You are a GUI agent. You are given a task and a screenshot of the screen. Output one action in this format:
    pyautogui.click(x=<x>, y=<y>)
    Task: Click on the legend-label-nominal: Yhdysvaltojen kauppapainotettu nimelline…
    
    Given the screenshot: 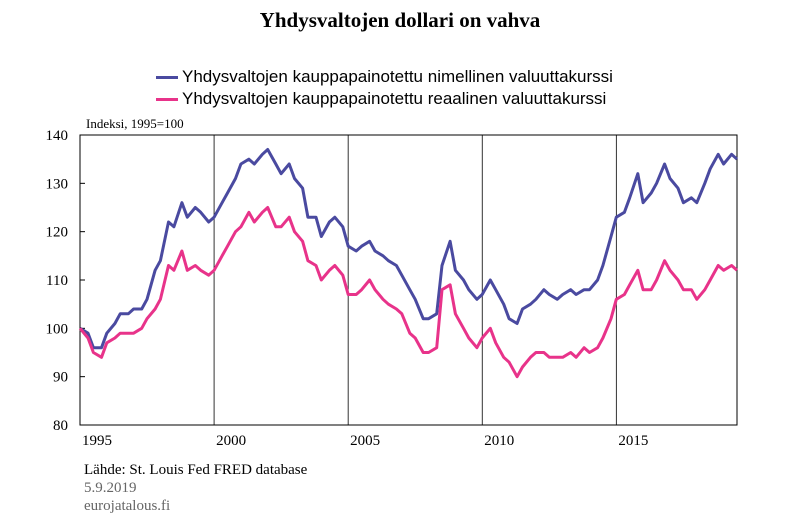 What is the action you would take?
    pyautogui.click(x=397, y=76)
    